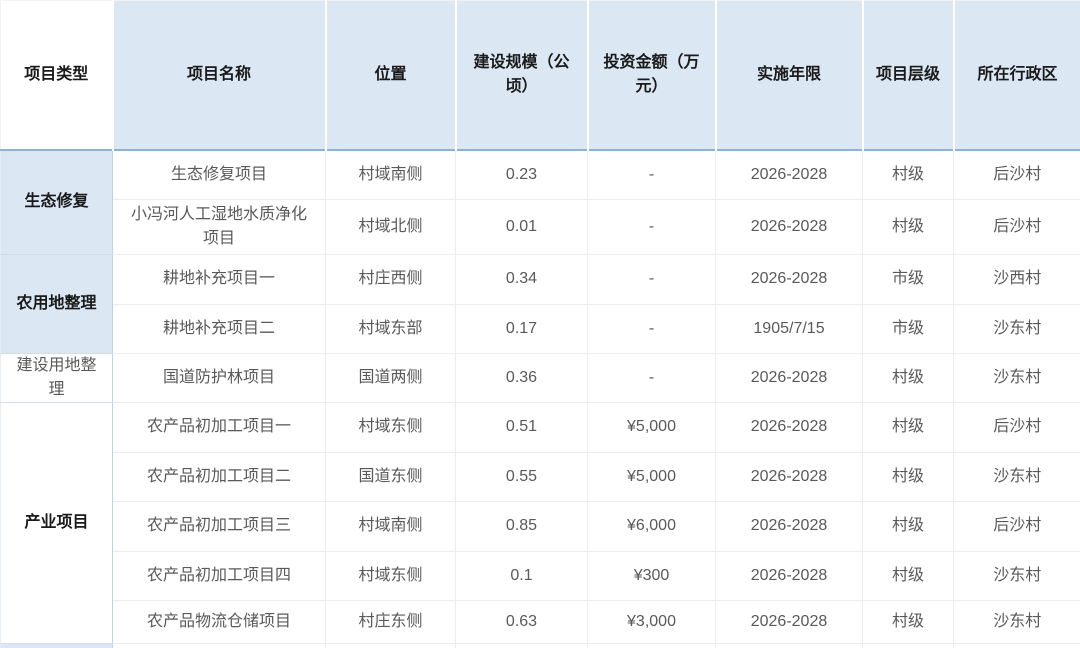 The image size is (1080, 648). I want to click on cell-scale: 0.85, so click(521, 526).